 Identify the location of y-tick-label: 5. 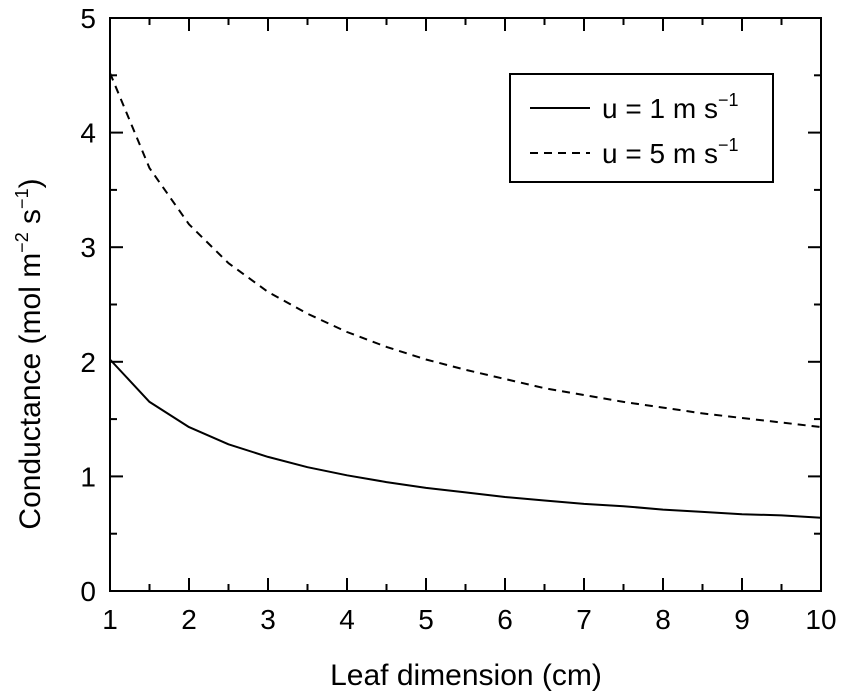
(88, 18).